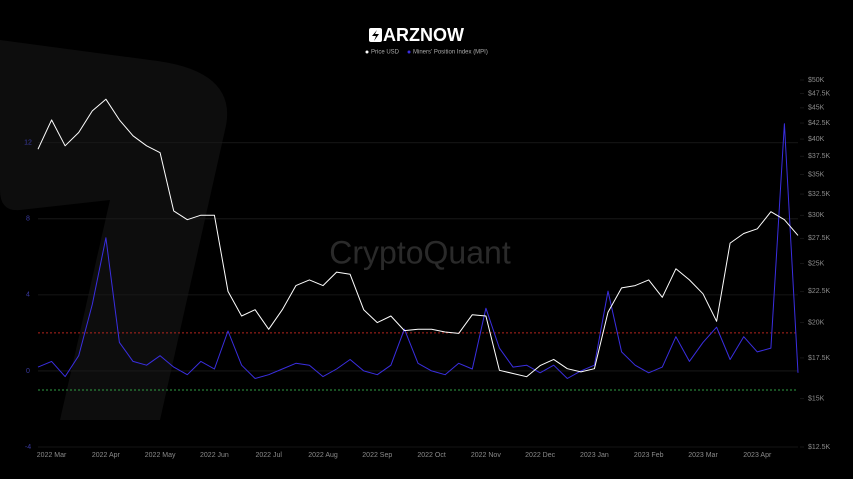  I want to click on y2-tick-label: $32.5K, so click(819, 194).